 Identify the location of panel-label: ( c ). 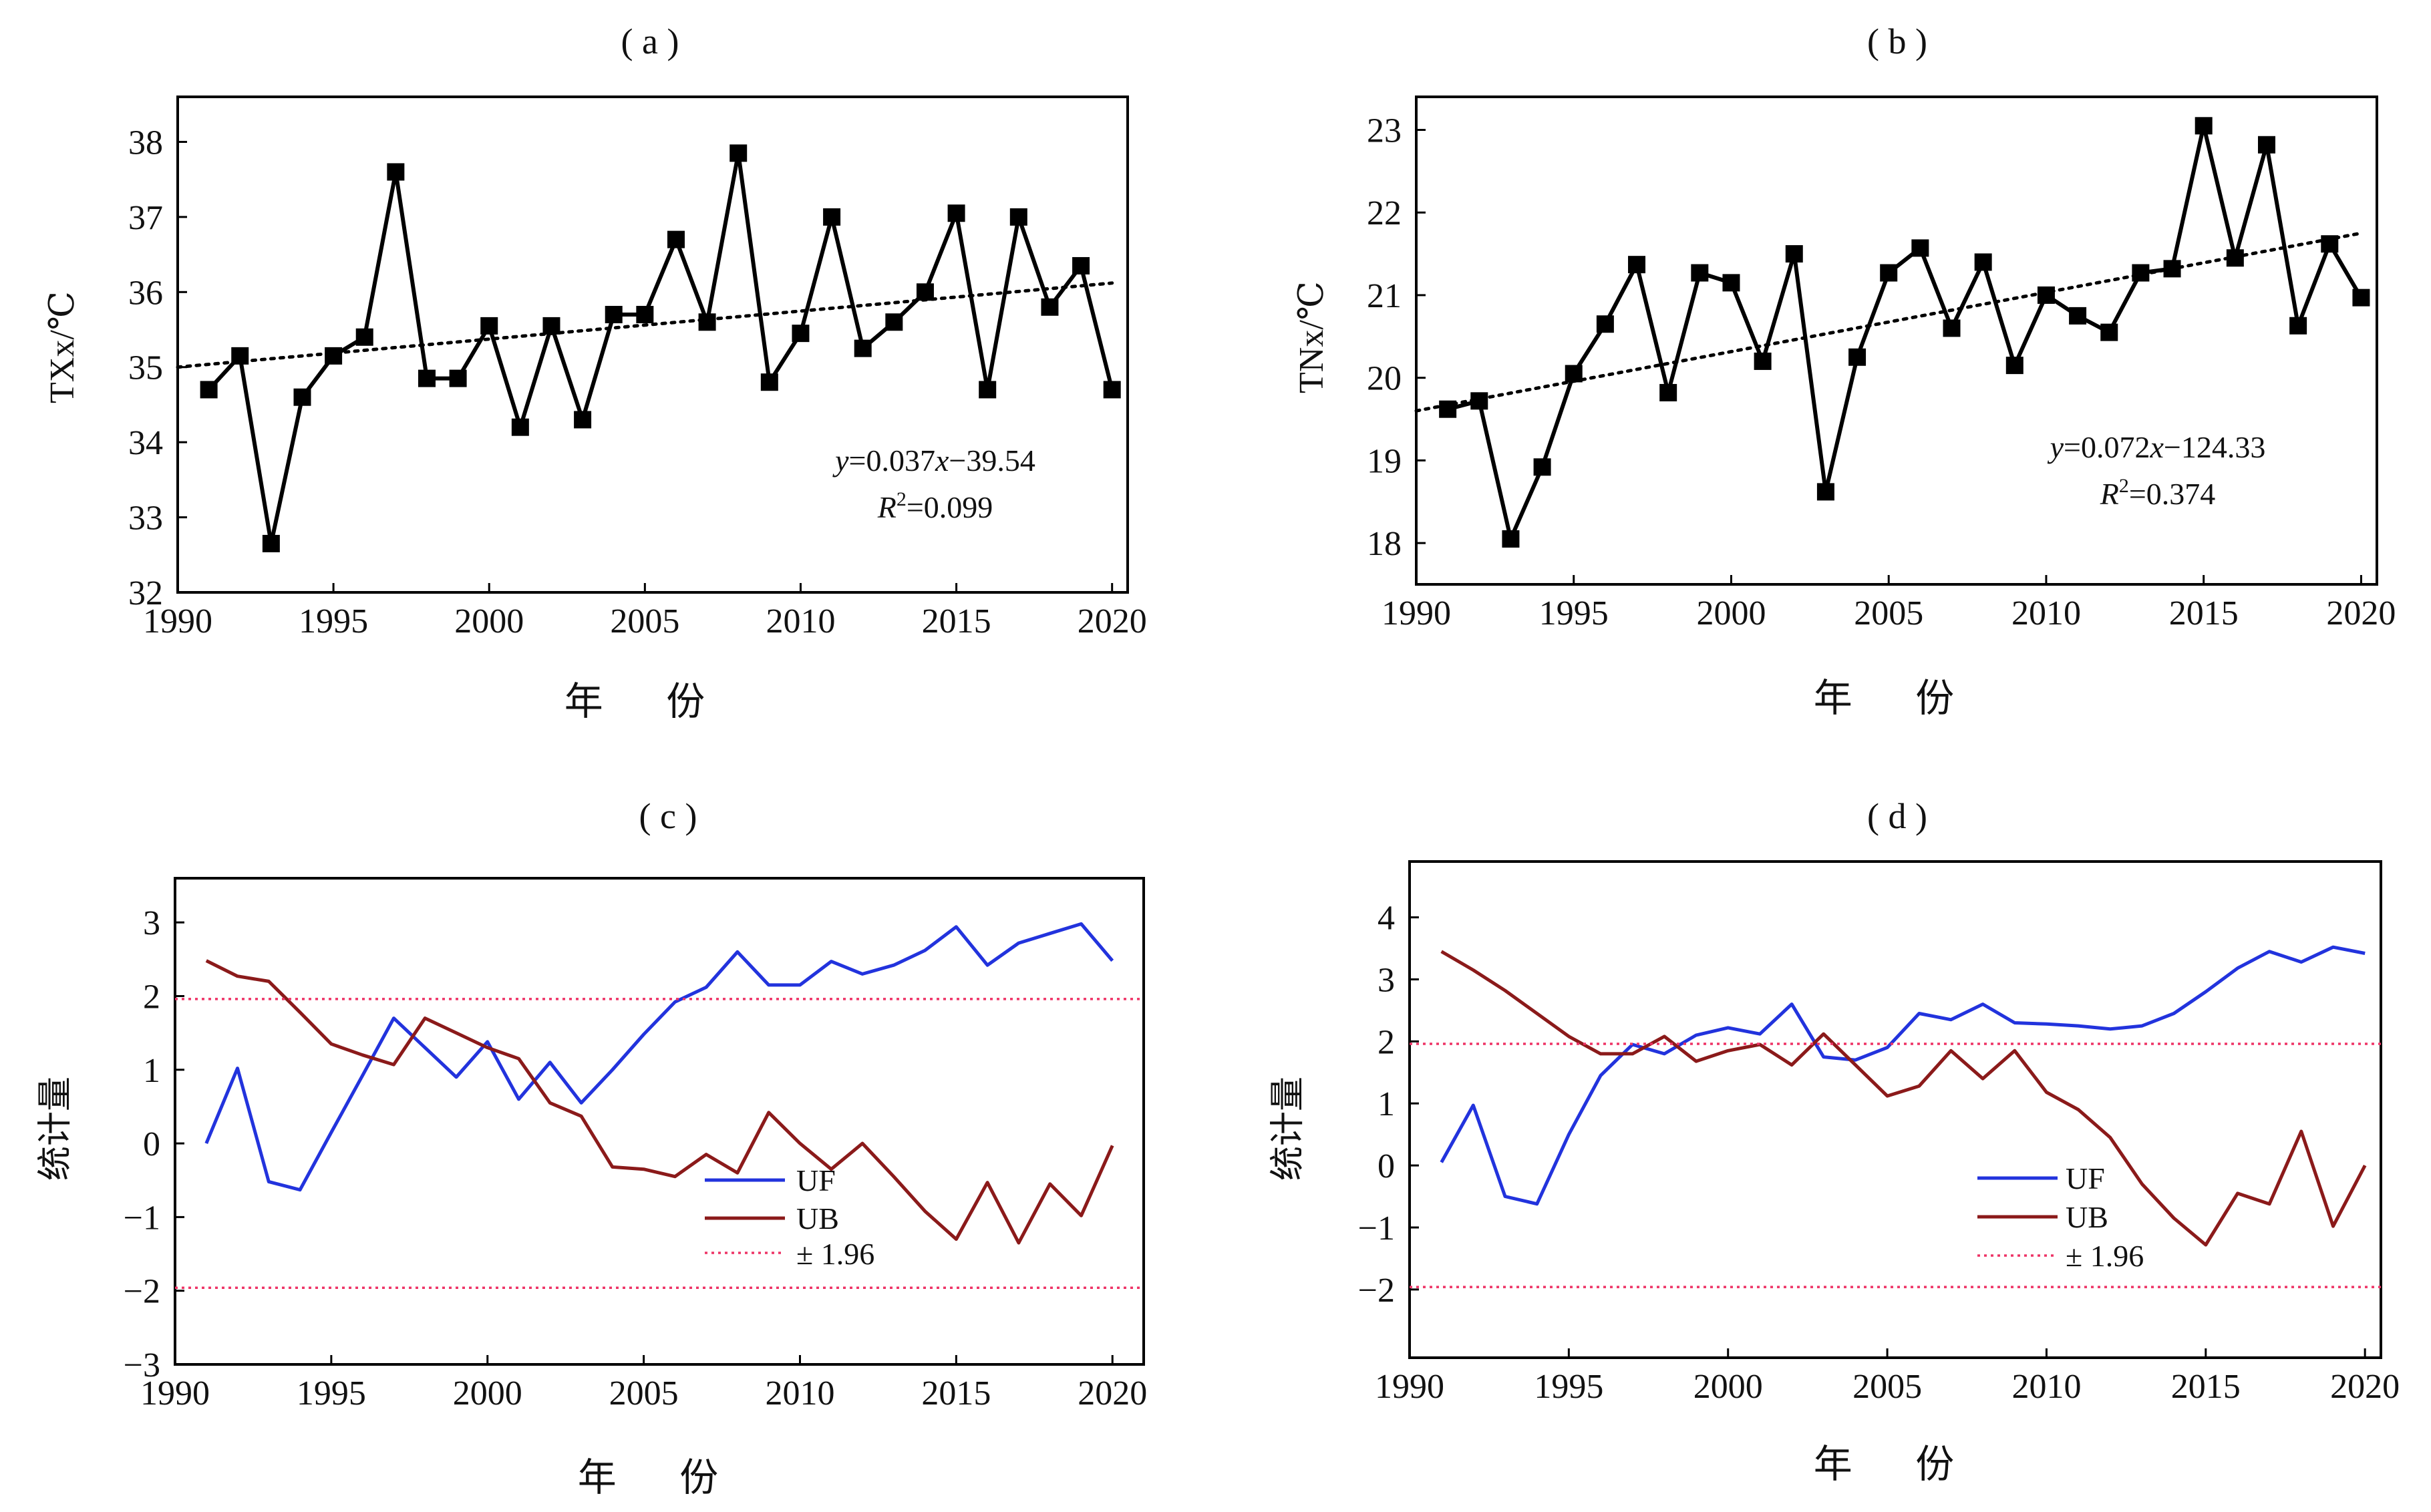
(668, 816).